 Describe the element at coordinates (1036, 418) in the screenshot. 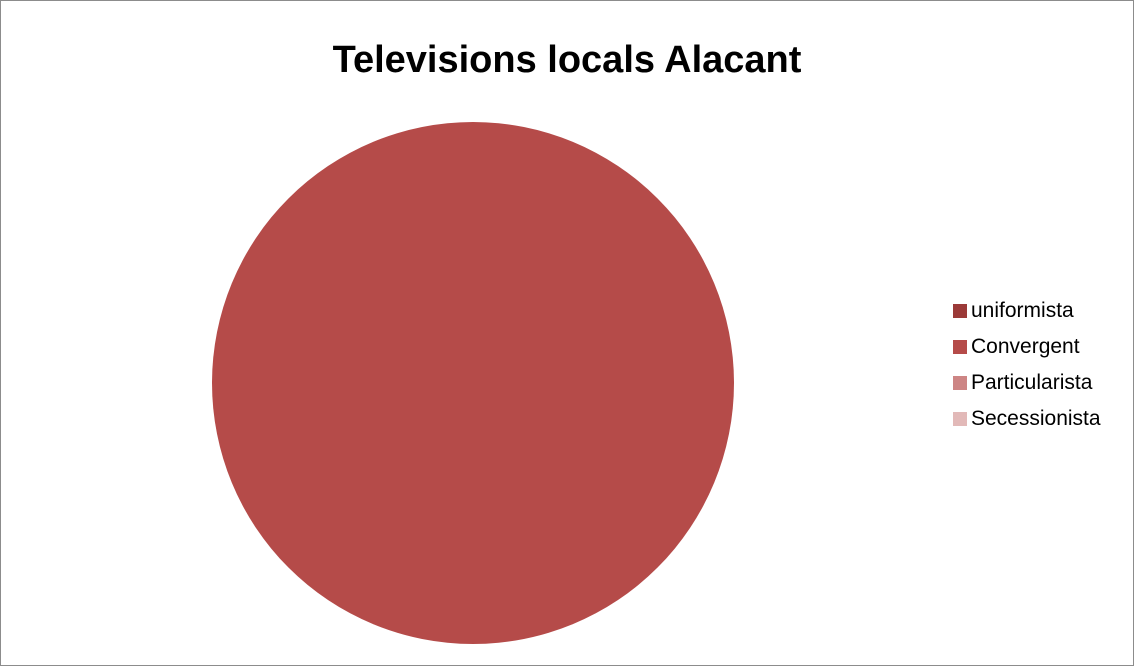

I see `legend-label: Secessionista` at that location.